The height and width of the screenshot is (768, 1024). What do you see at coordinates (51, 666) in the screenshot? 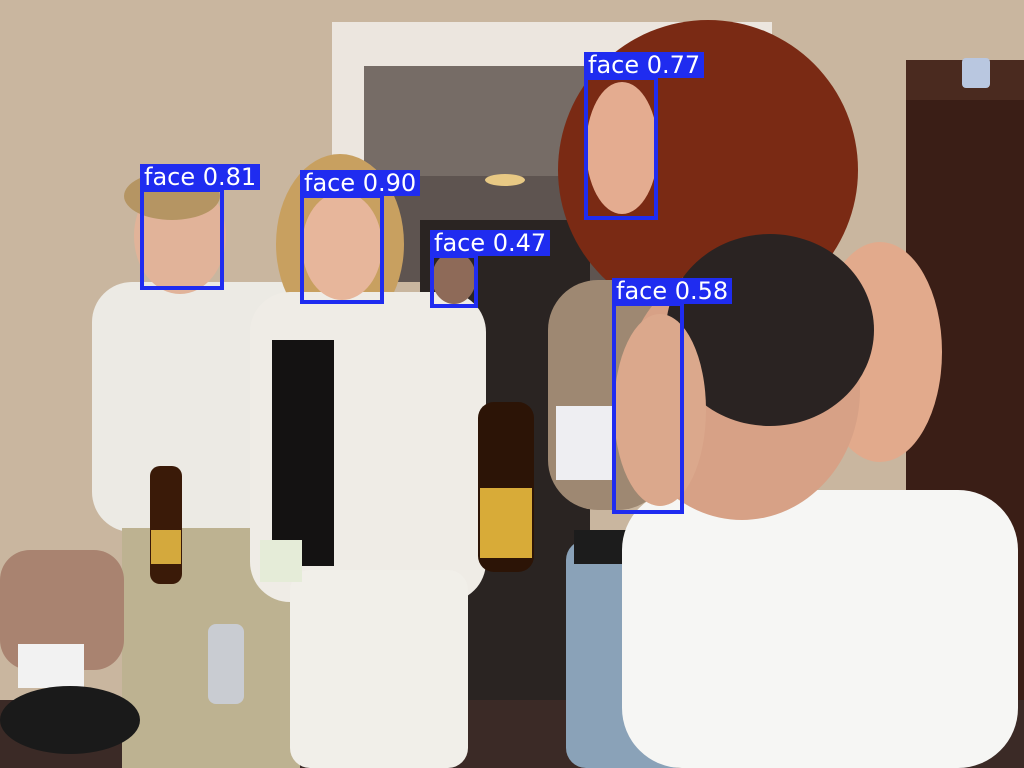
I see `seated-sock` at bounding box center [51, 666].